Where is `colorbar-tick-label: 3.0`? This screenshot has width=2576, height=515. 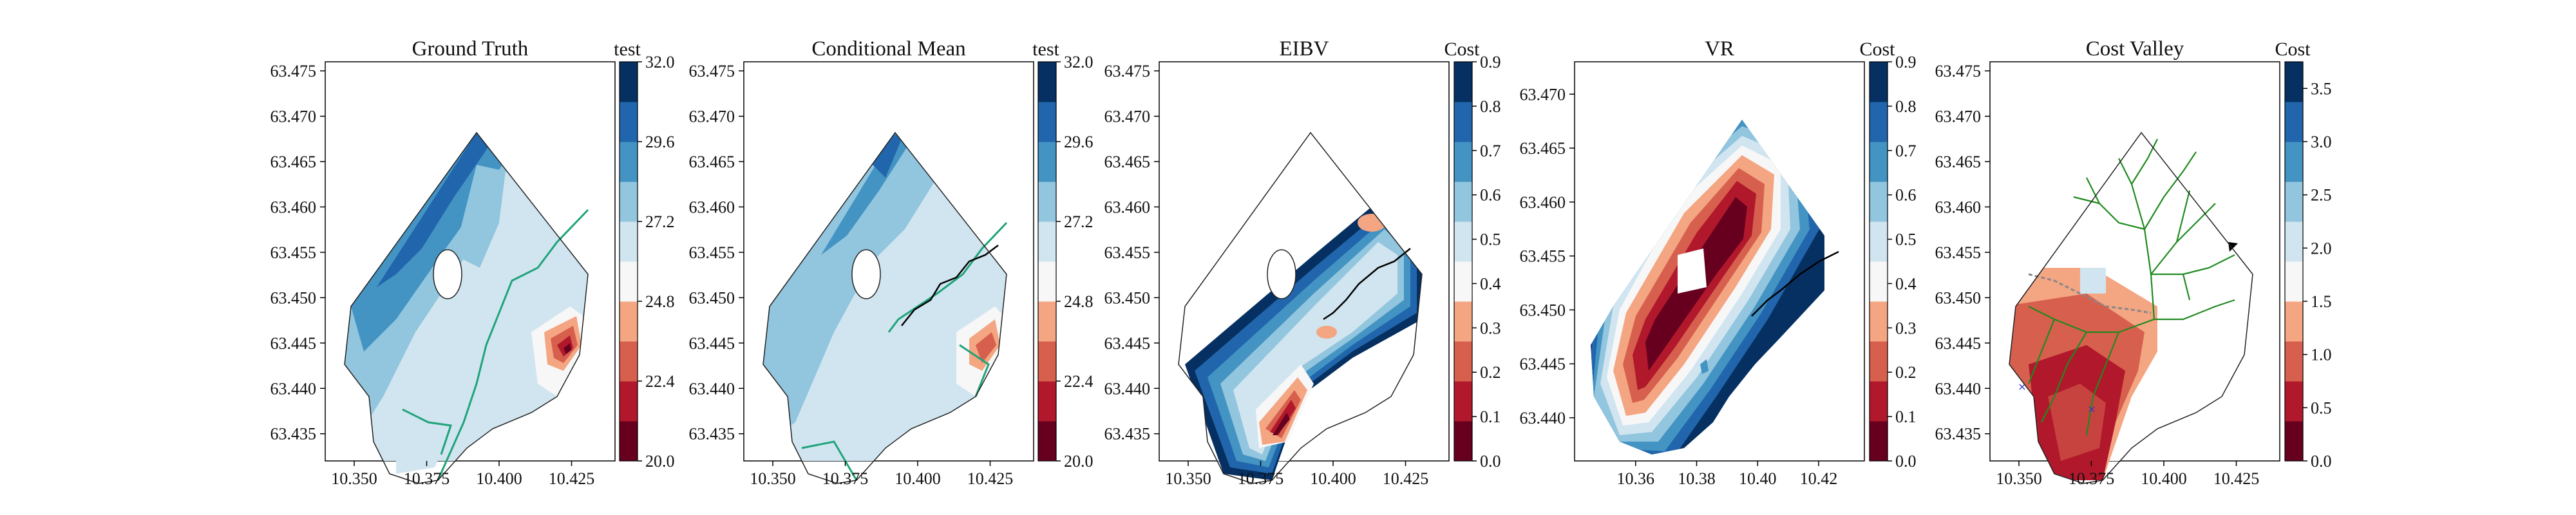
colorbar-tick-label: 3.0 is located at coordinates (2322, 142).